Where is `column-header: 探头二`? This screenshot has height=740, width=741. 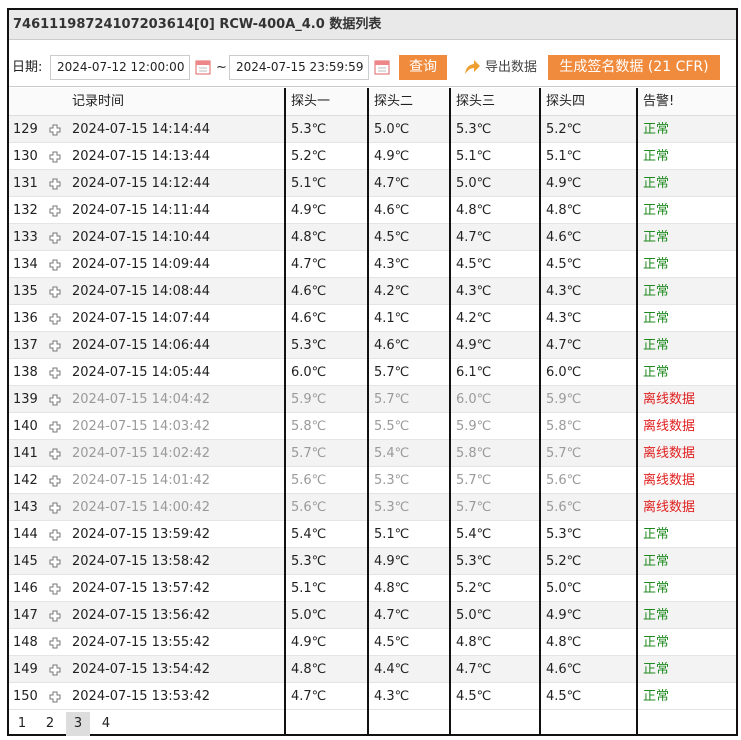
column-header: 探头二 is located at coordinates (394, 101).